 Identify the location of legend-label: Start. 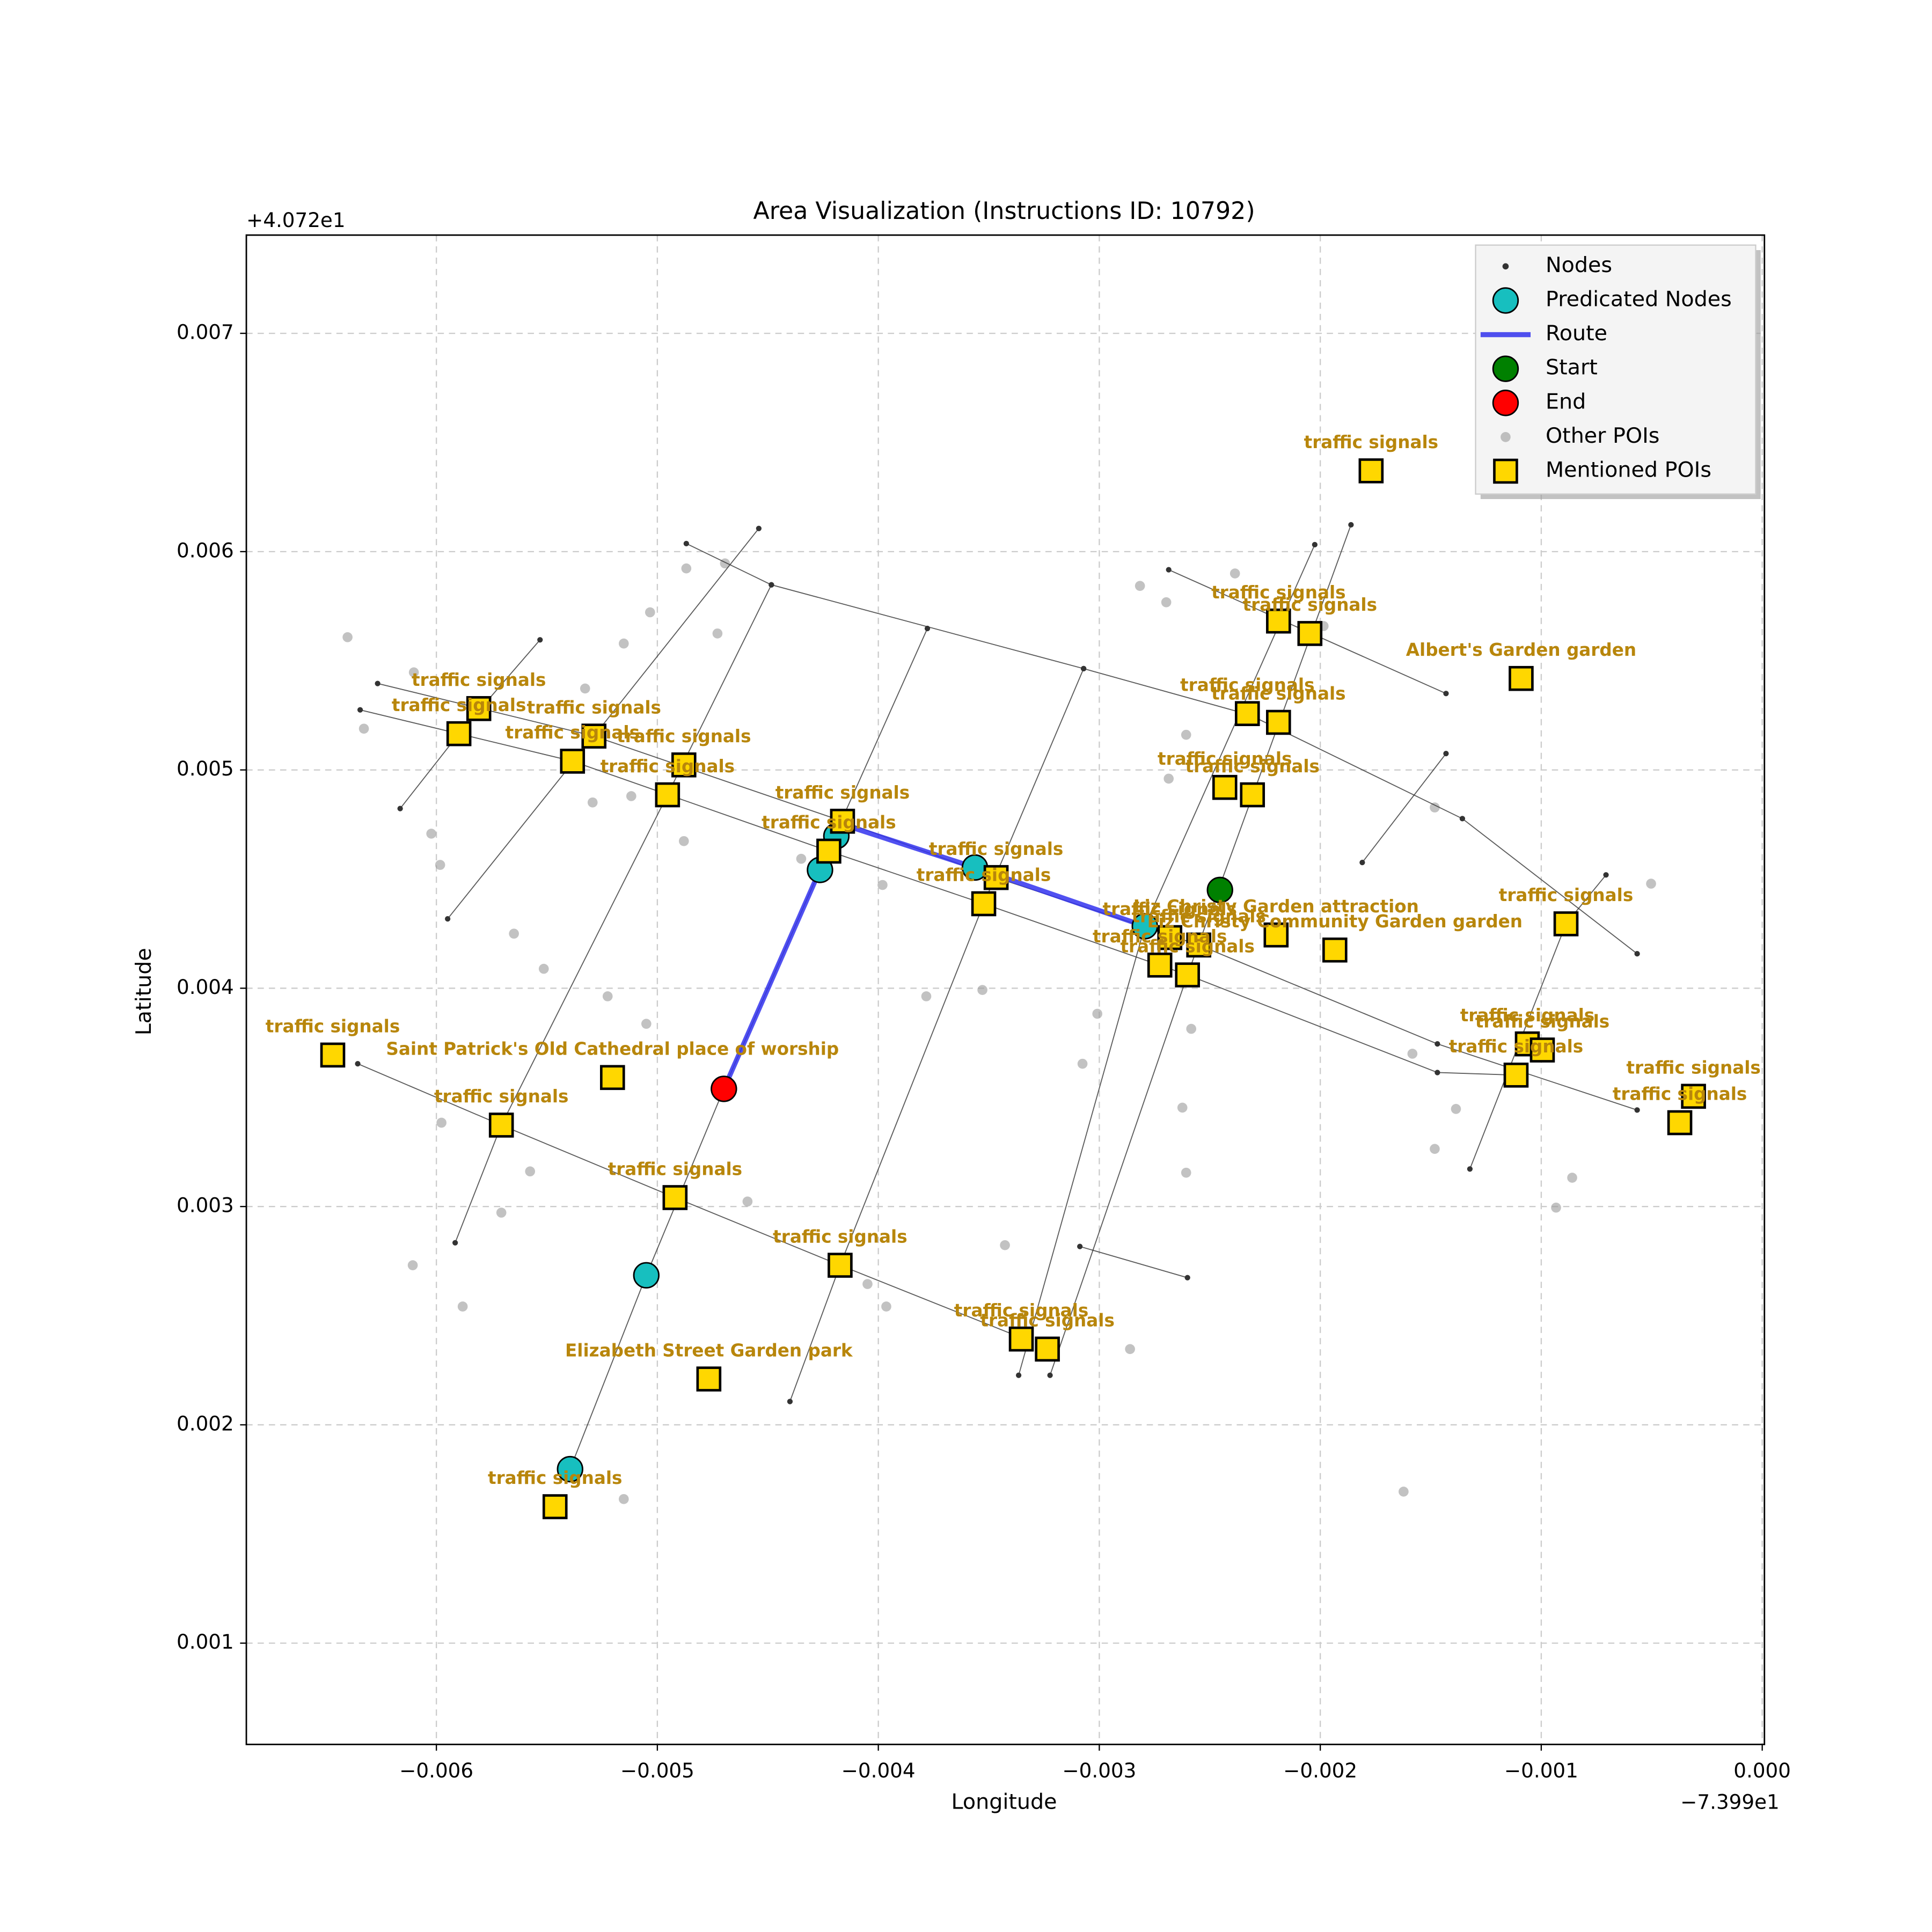
(1572, 367).